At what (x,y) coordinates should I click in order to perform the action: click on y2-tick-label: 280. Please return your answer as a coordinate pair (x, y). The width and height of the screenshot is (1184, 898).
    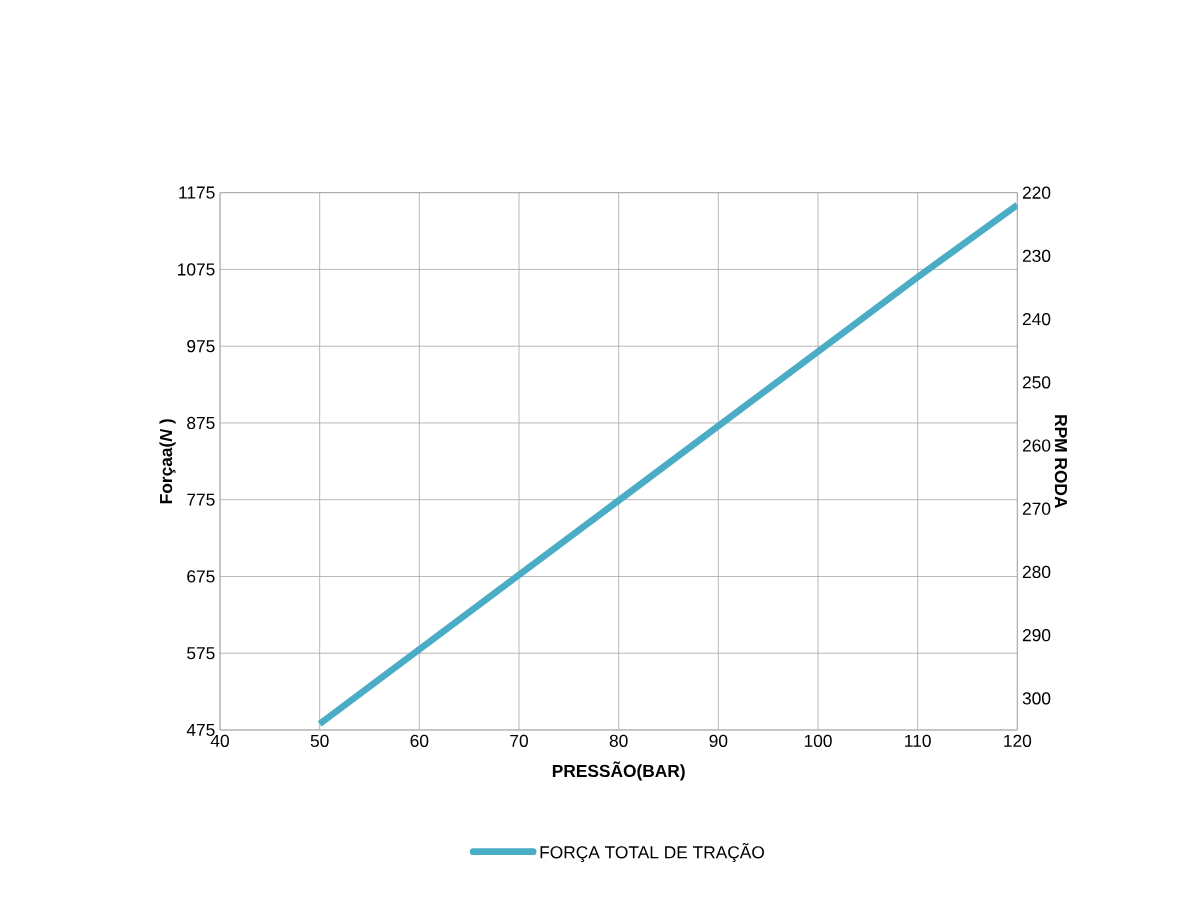
    Looking at the image, I should click on (1036, 572).